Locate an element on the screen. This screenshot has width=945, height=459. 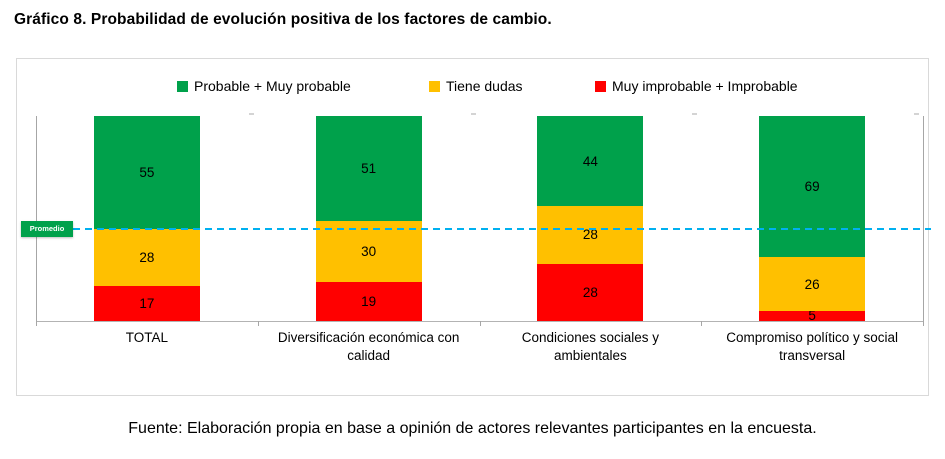
legend-label: Tiene dudas is located at coordinates (484, 86).